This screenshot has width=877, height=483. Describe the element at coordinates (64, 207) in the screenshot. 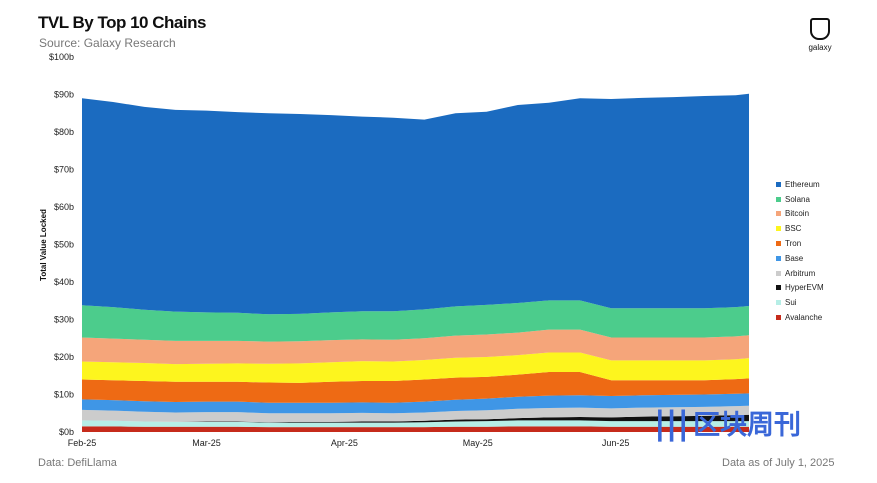

I see `y-tick-label: $60b` at that location.